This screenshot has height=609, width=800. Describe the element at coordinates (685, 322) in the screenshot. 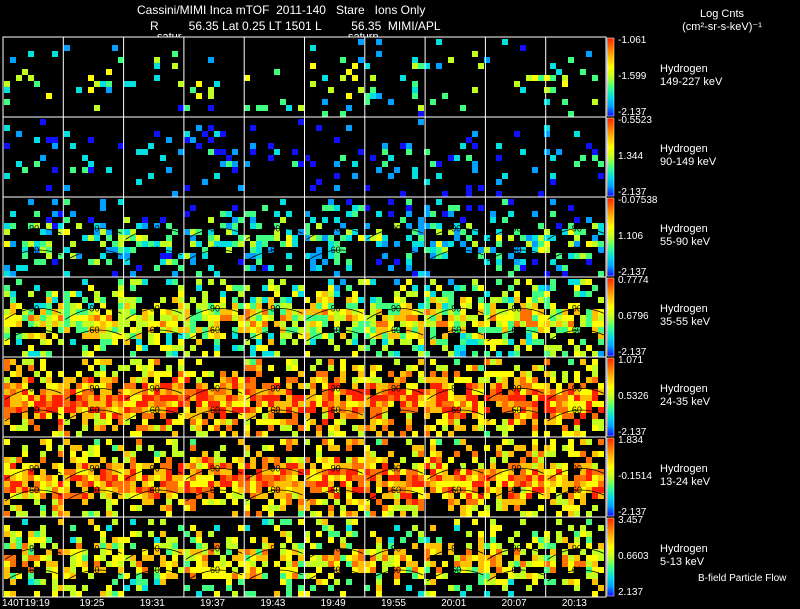

I see `energy-range-label: 35-55 keV` at that location.